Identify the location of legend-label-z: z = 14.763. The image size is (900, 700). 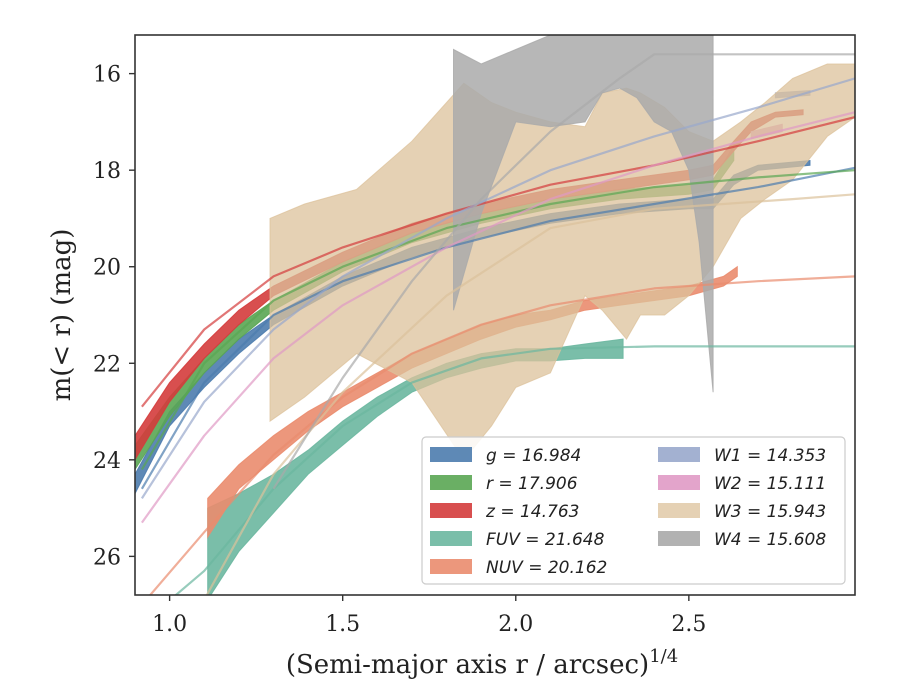
(532, 512).